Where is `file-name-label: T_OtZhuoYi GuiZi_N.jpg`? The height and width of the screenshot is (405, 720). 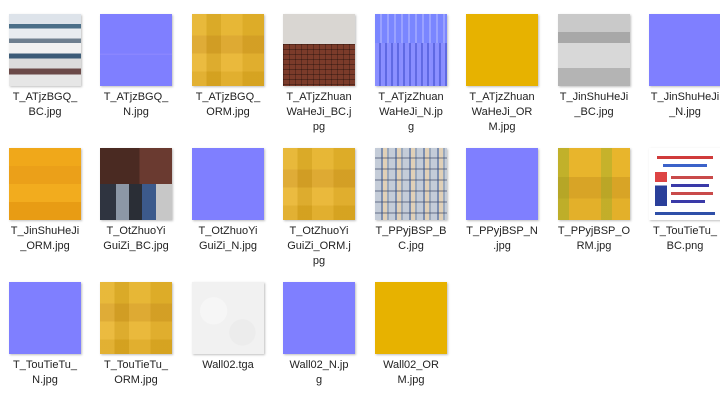 file-name-label: T_OtZhuoYi GuiZi_N.jpg is located at coordinates (228, 239).